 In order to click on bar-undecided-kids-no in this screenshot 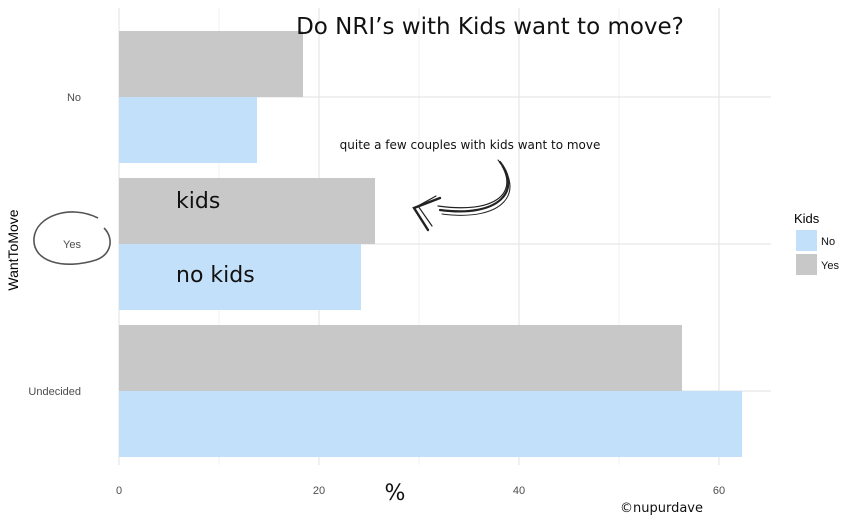, I will do `click(430, 424)`.